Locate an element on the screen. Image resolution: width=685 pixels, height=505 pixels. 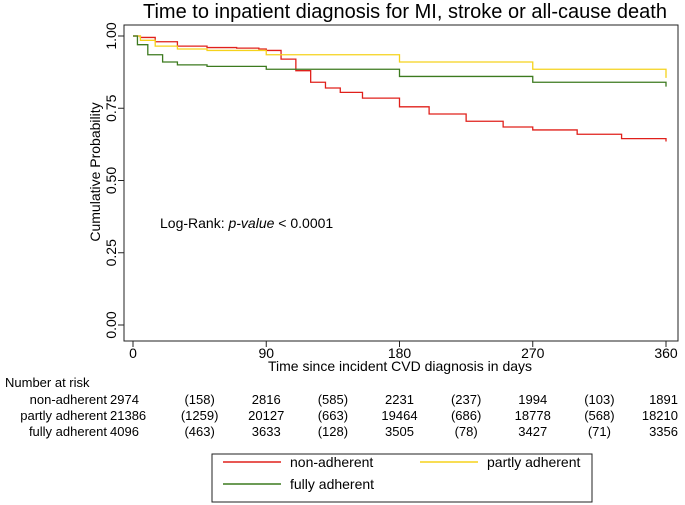
x-tick-label: 0 is located at coordinates (133, 353).